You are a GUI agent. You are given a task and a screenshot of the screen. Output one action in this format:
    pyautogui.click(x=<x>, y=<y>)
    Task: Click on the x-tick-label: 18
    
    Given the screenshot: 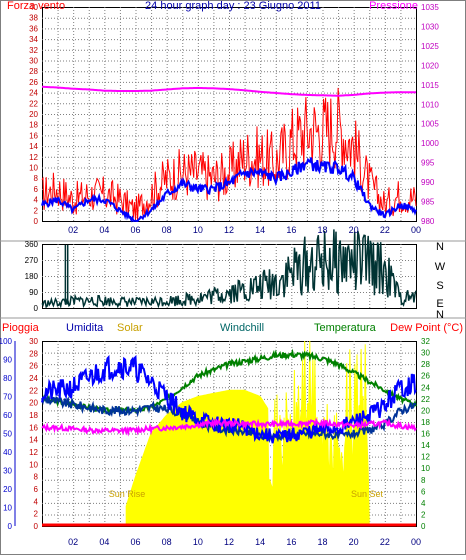 What is the action you would take?
    pyautogui.click(x=322, y=230)
    